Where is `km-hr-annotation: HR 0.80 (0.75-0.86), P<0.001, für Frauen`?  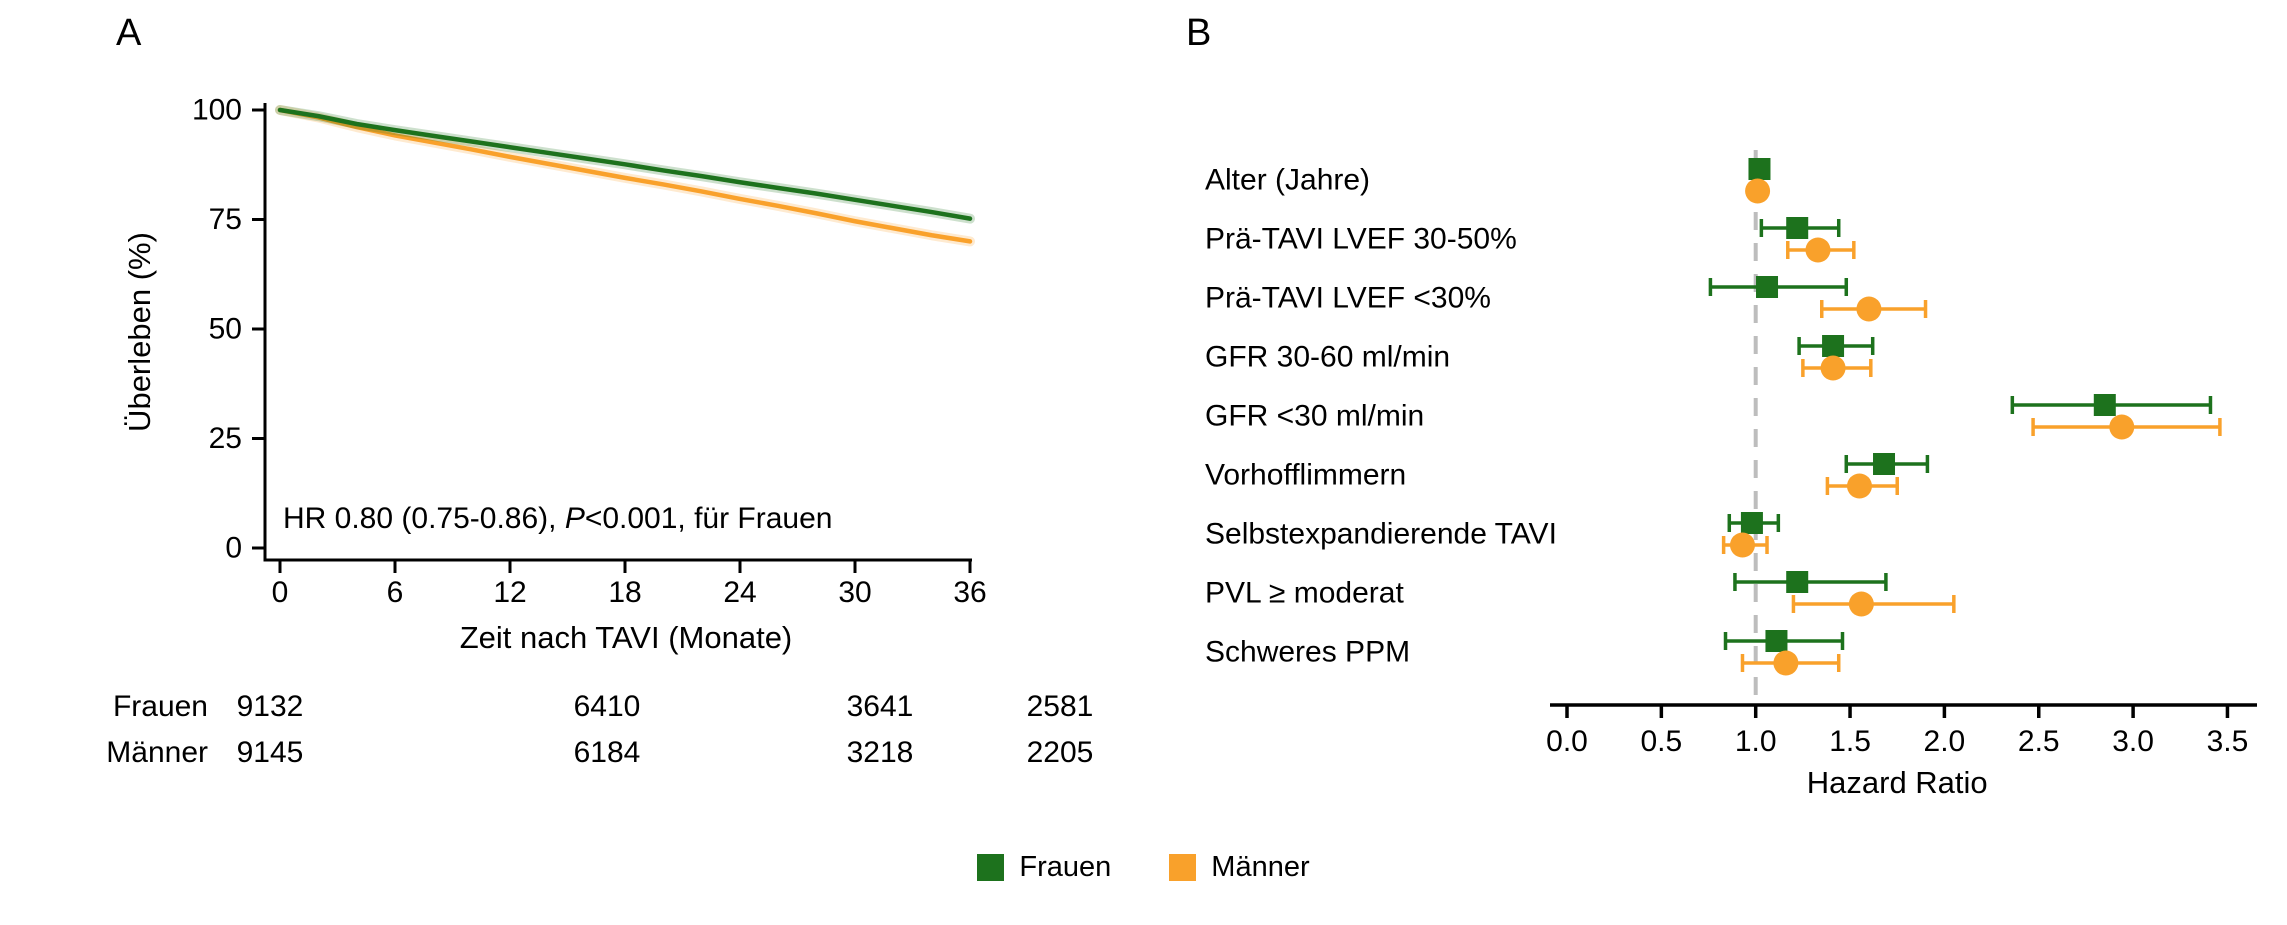
km-hr-annotation: HR 0.80 (0.75-0.86), P<0.001, für Frauen is located at coordinates (558, 519).